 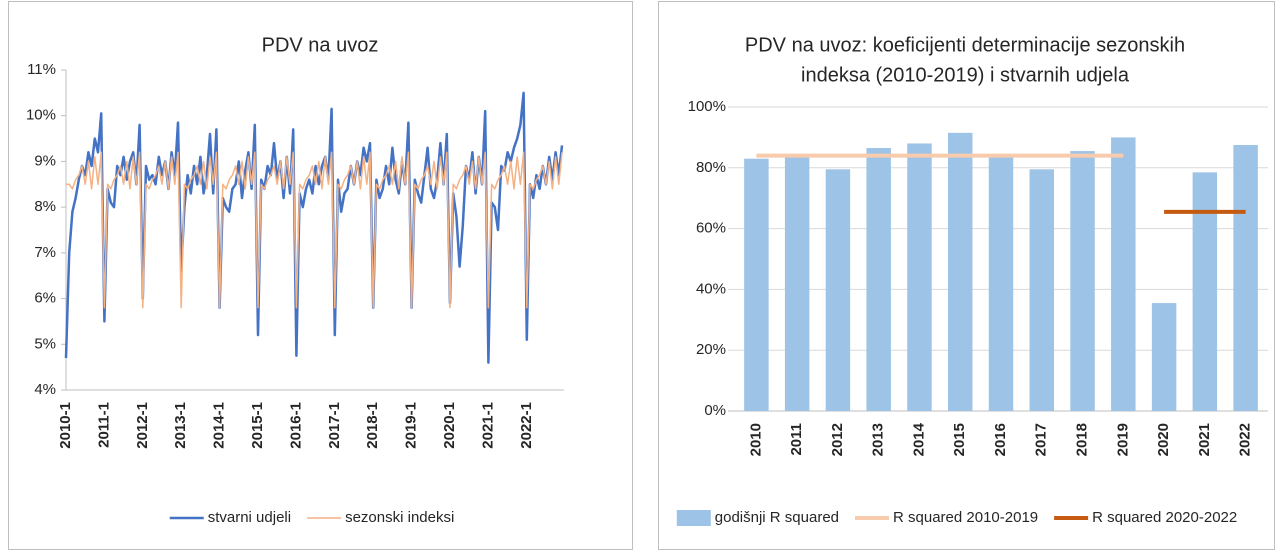 I want to click on x-tick-label: 2011, so click(x=796, y=439).